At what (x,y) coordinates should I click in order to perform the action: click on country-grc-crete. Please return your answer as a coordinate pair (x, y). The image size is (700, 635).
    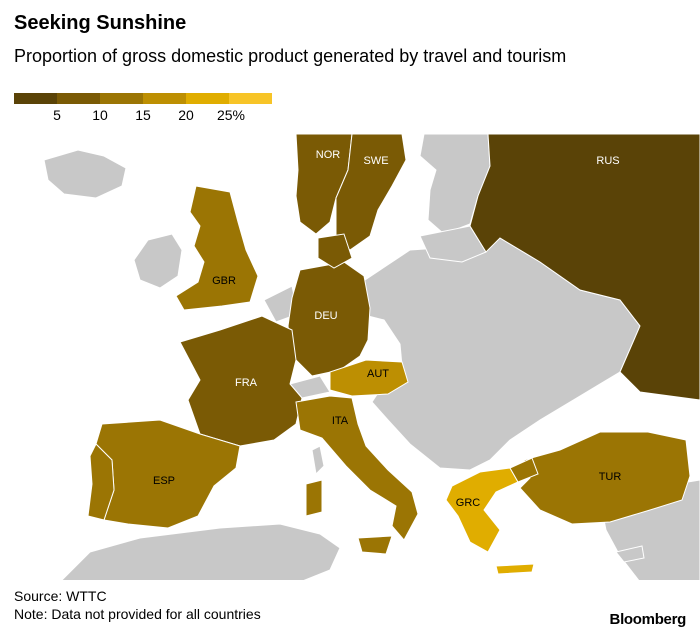
    Looking at the image, I should click on (515, 569).